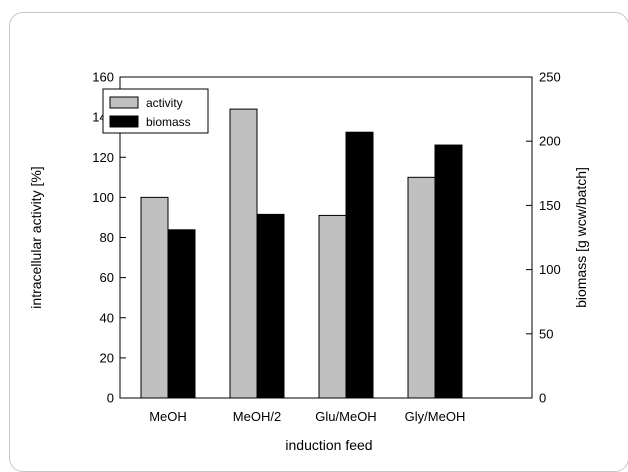  What do you see at coordinates (164, 103) in the screenshot?
I see `legend-label-activity: activity` at bounding box center [164, 103].